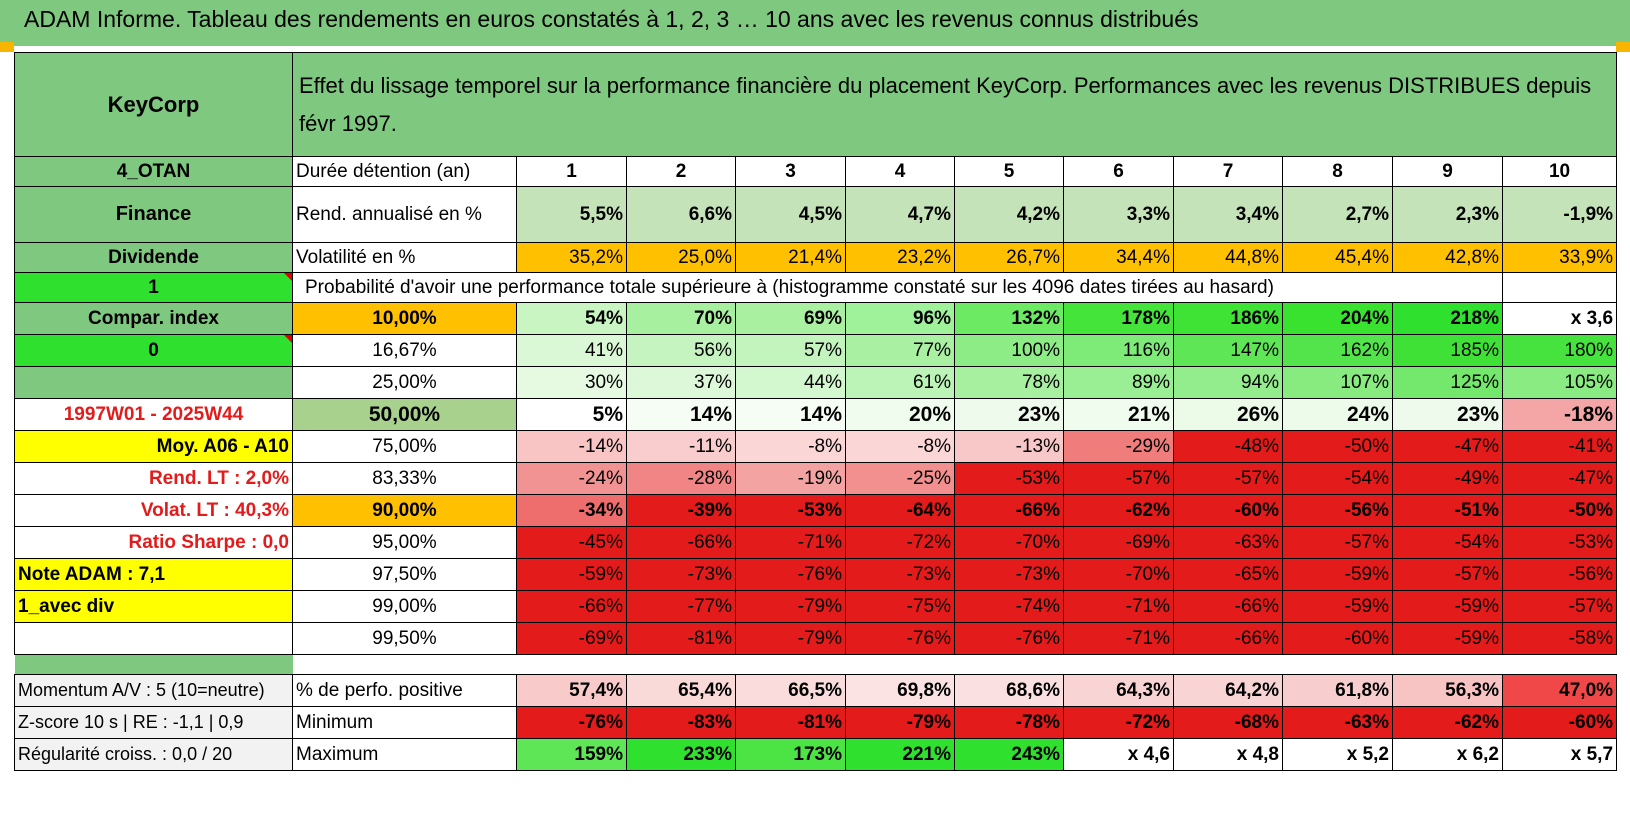  I want to click on probability-value: 21%, so click(1118, 414).